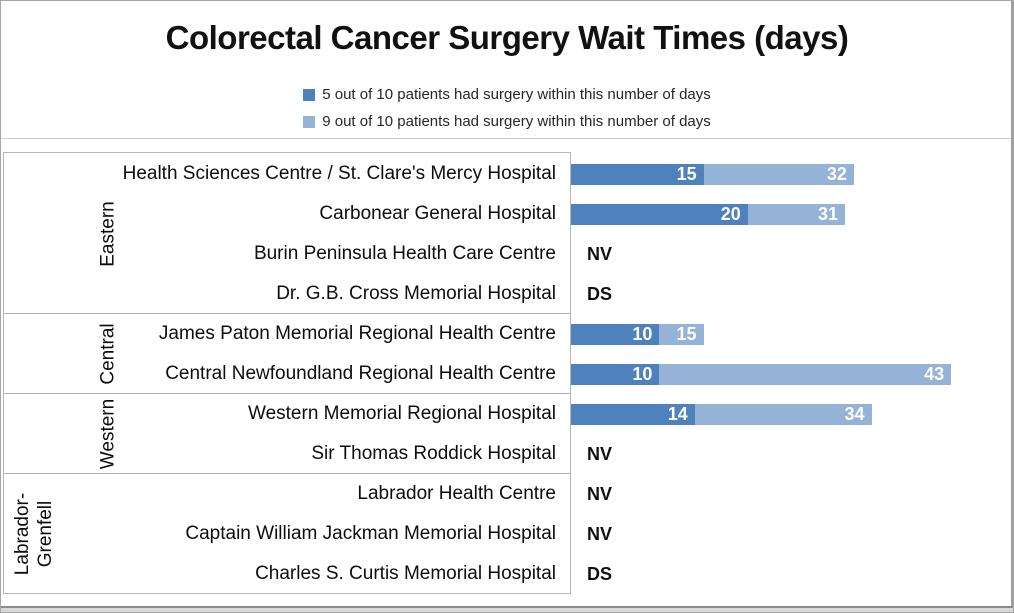  Describe the element at coordinates (437, 213) in the screenshot. I see `hospital-label: Carbonear General Hospital` at that location.